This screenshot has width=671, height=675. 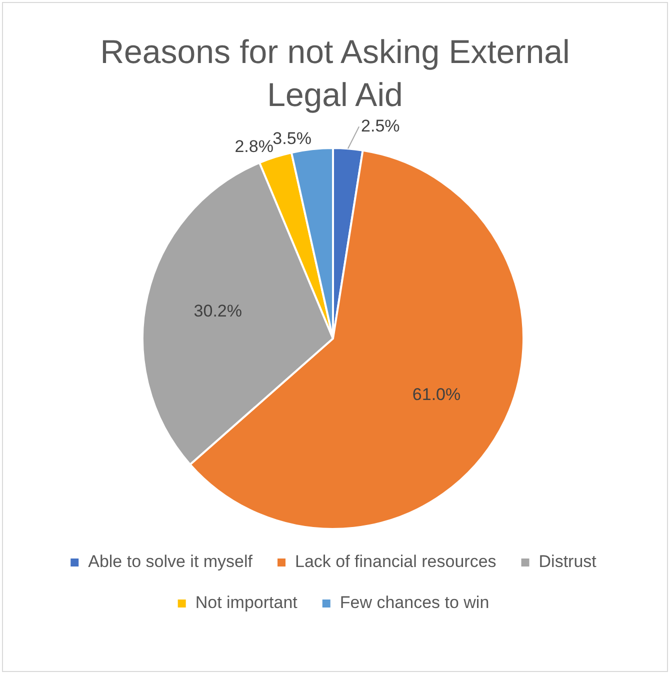 I want to click on legend-label: Able to solve it myself, so click(x=170, y=561).